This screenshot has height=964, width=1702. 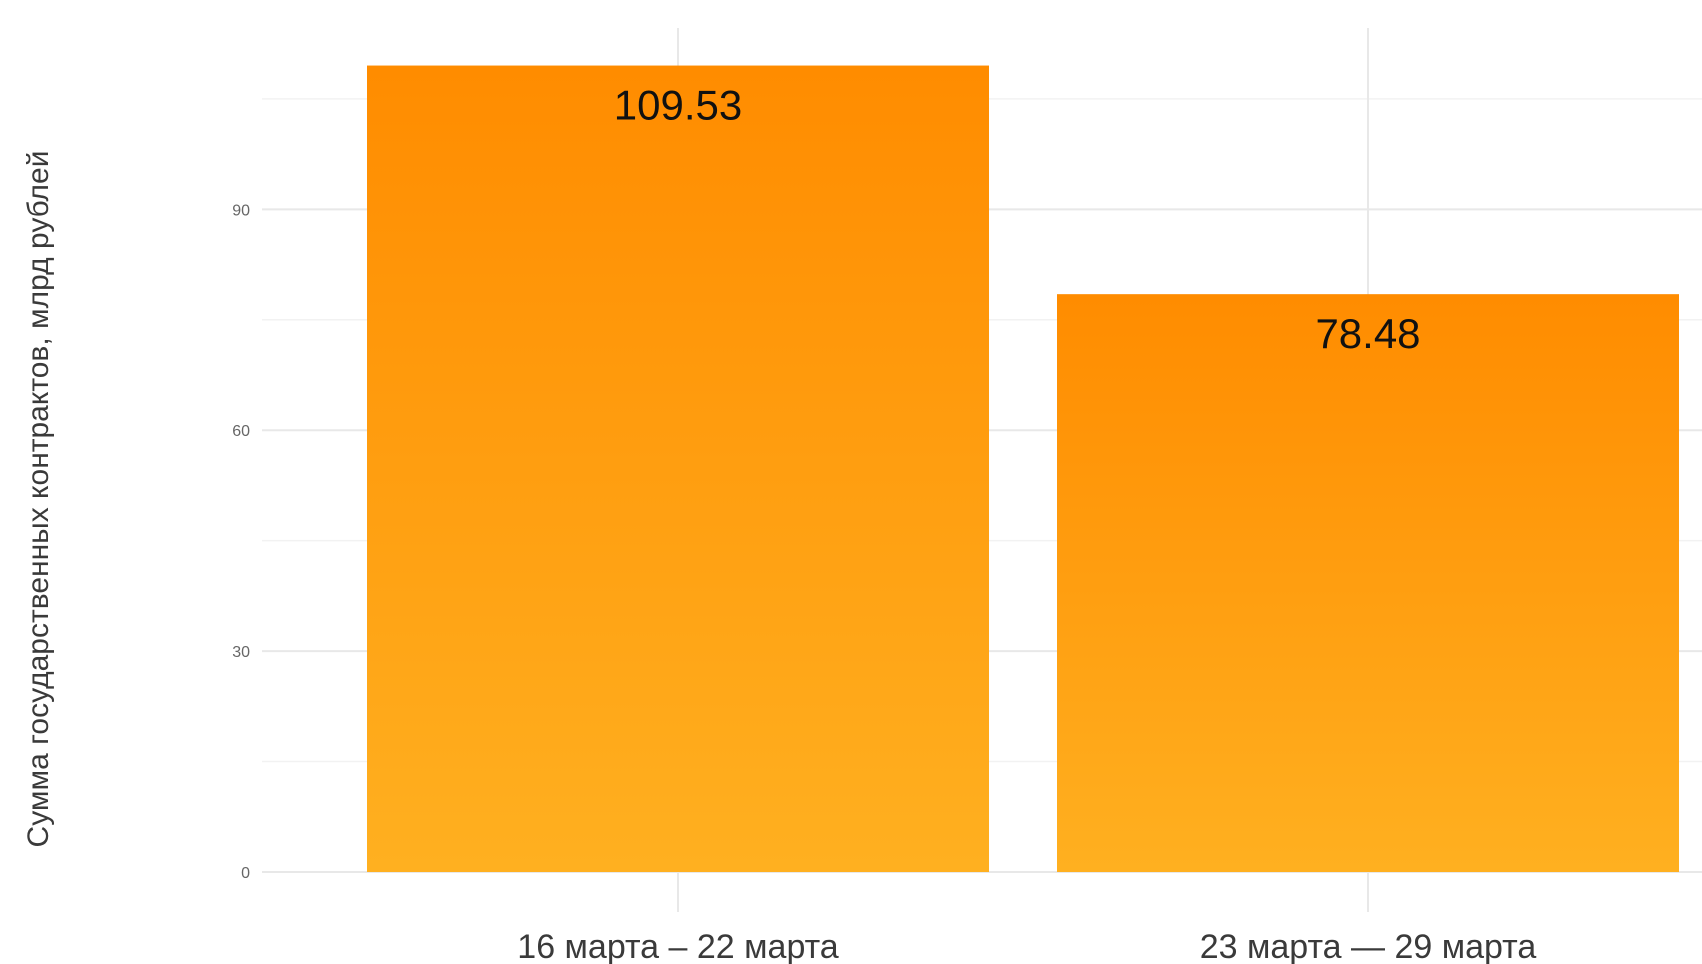 What do you see at coordinates (1367, 333) in the screenshot?
I see `bar-value-label: 78.48` at bounding box center [1367, 333].